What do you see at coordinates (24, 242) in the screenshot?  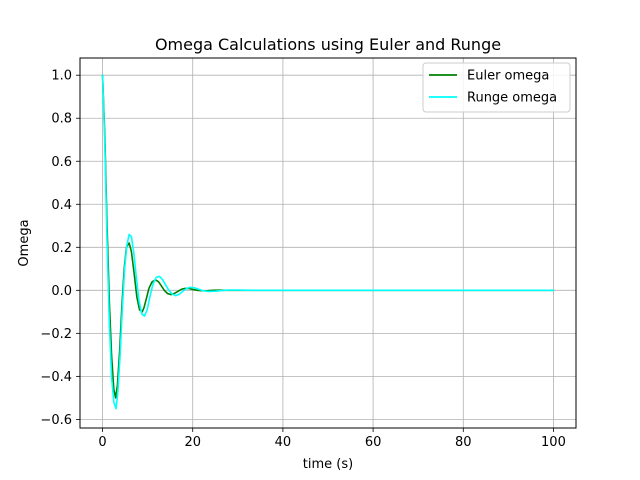 I see `y-axis-label: Omega` at bounding box center [24, 242].